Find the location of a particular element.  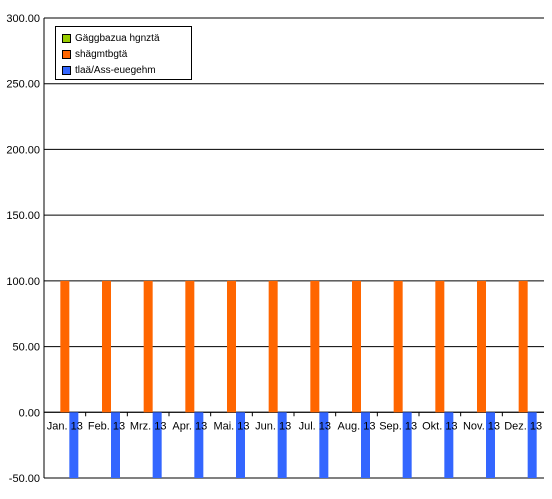

legend-label-series-2: shägmtbgtä is located at coordinates (101, 54).